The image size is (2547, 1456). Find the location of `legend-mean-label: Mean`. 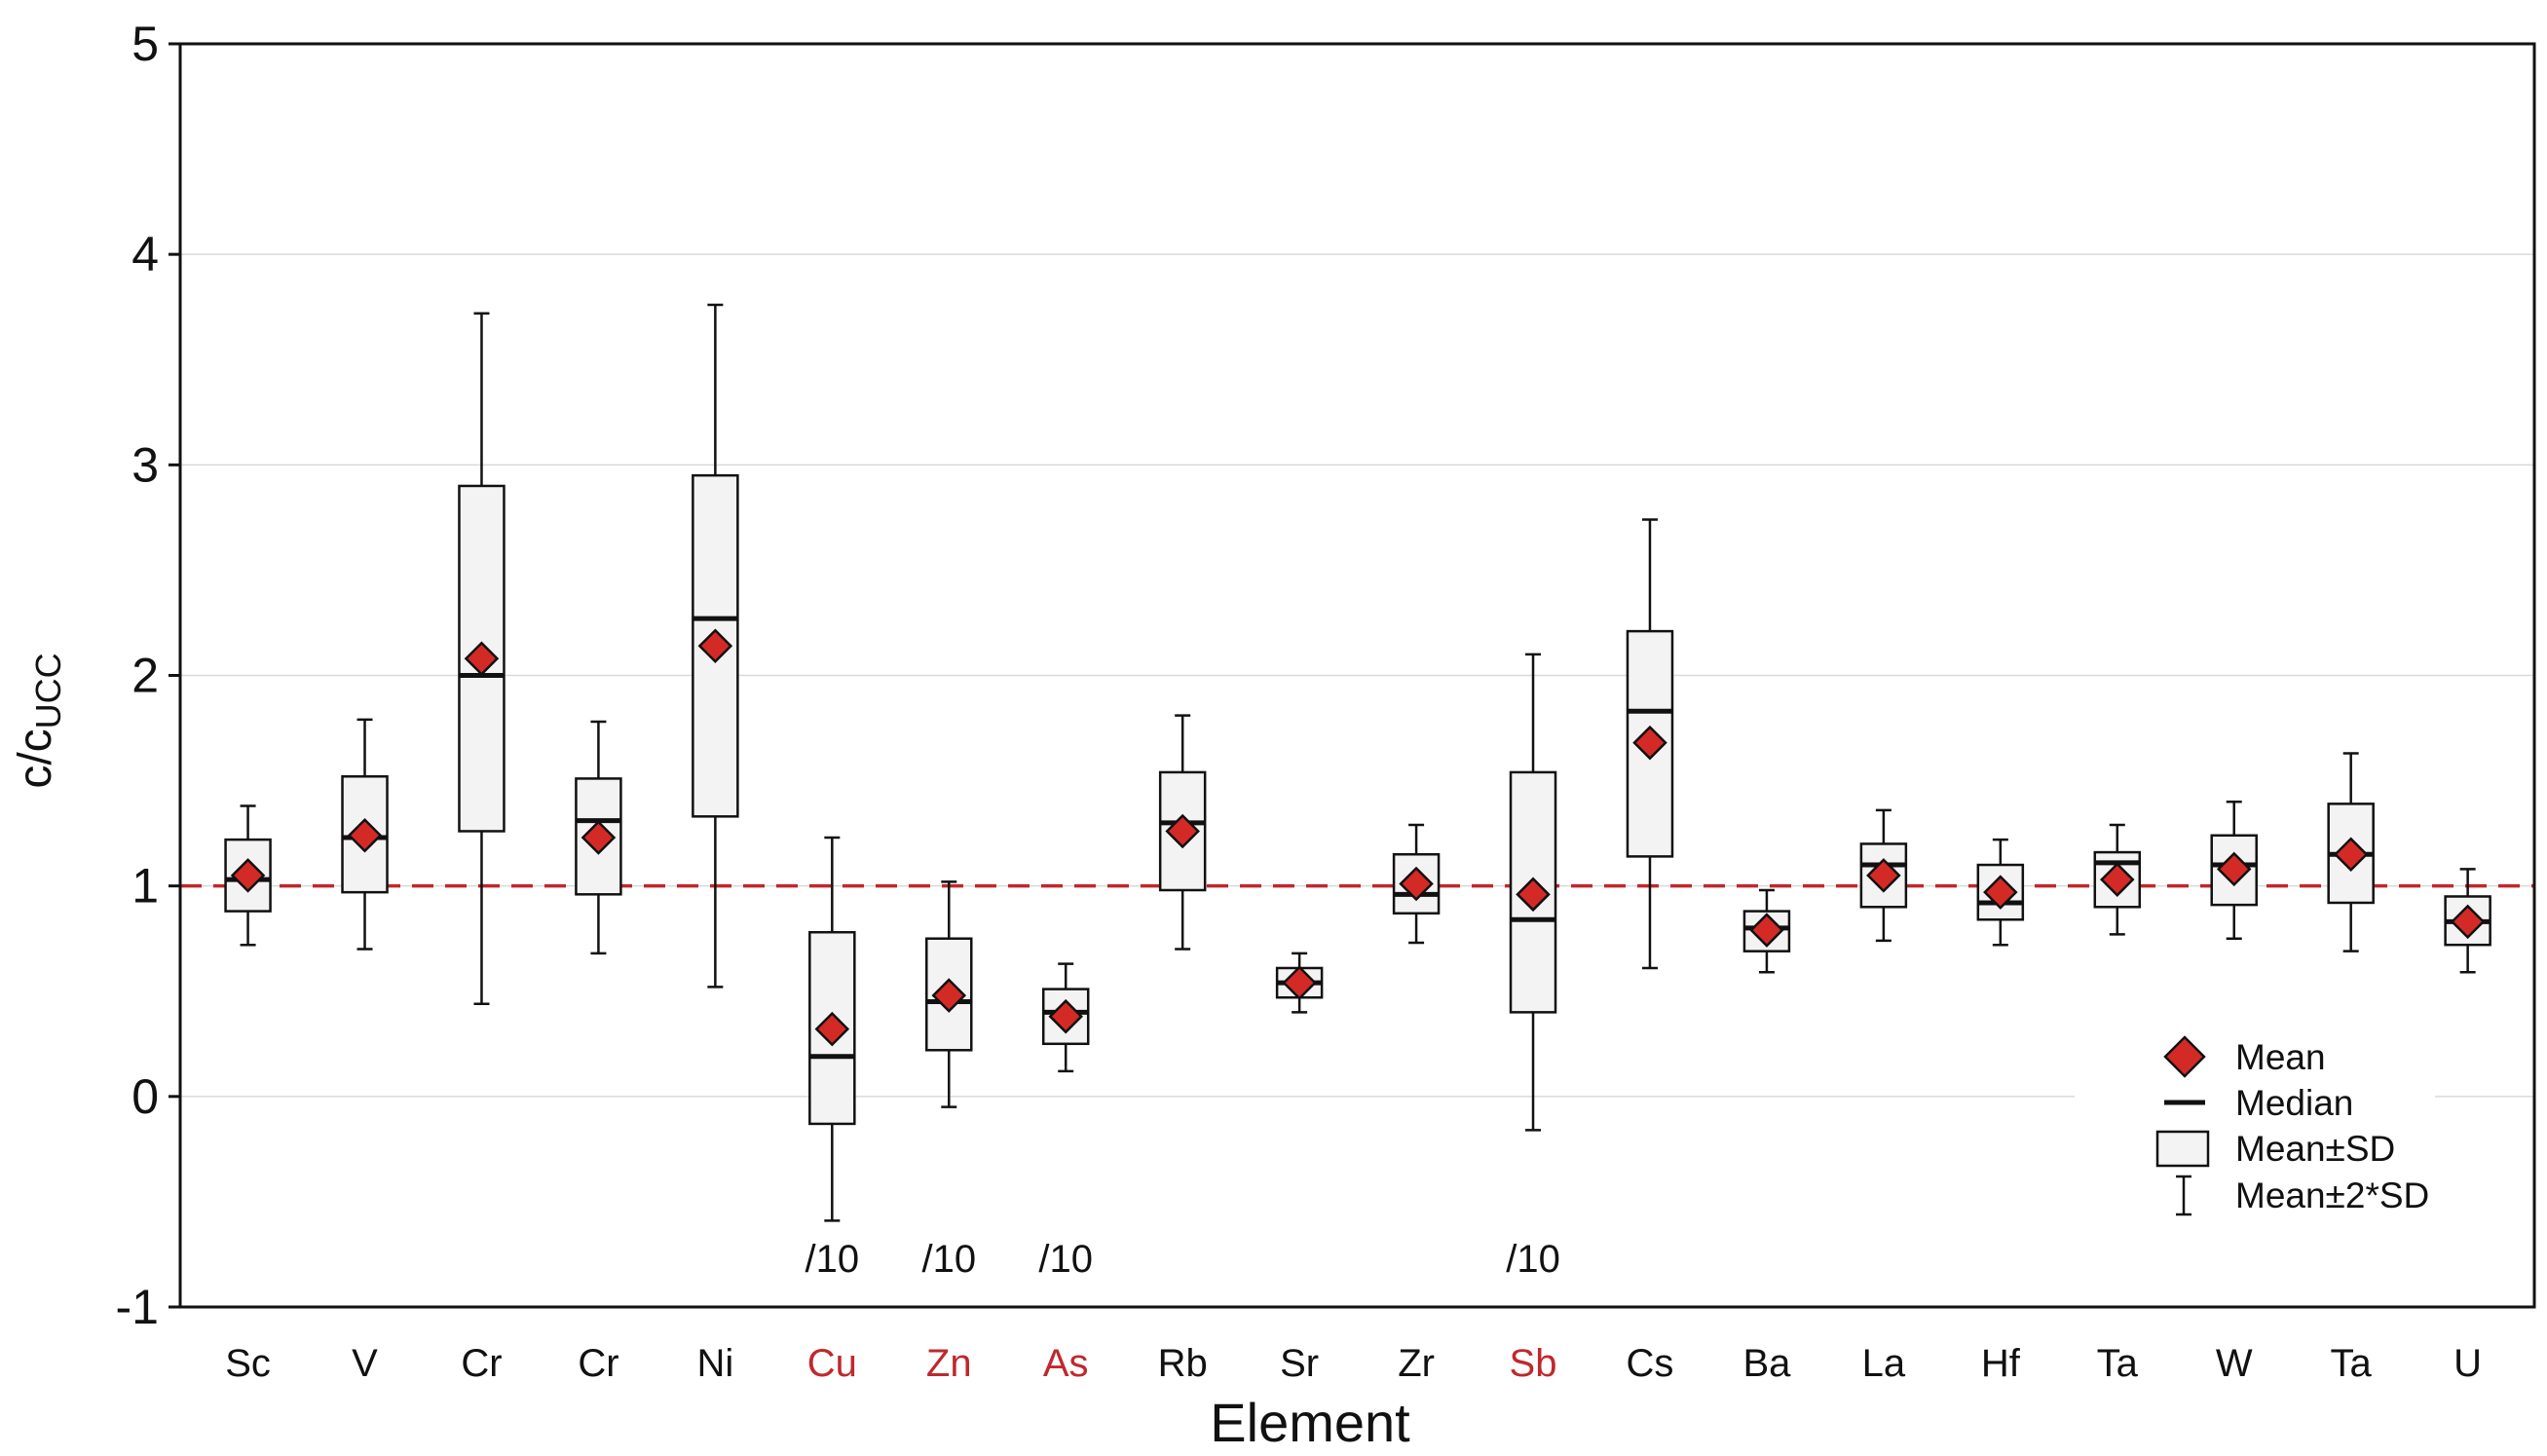

legend-mean-label: Mean is located at coordinates (2281, 1057).